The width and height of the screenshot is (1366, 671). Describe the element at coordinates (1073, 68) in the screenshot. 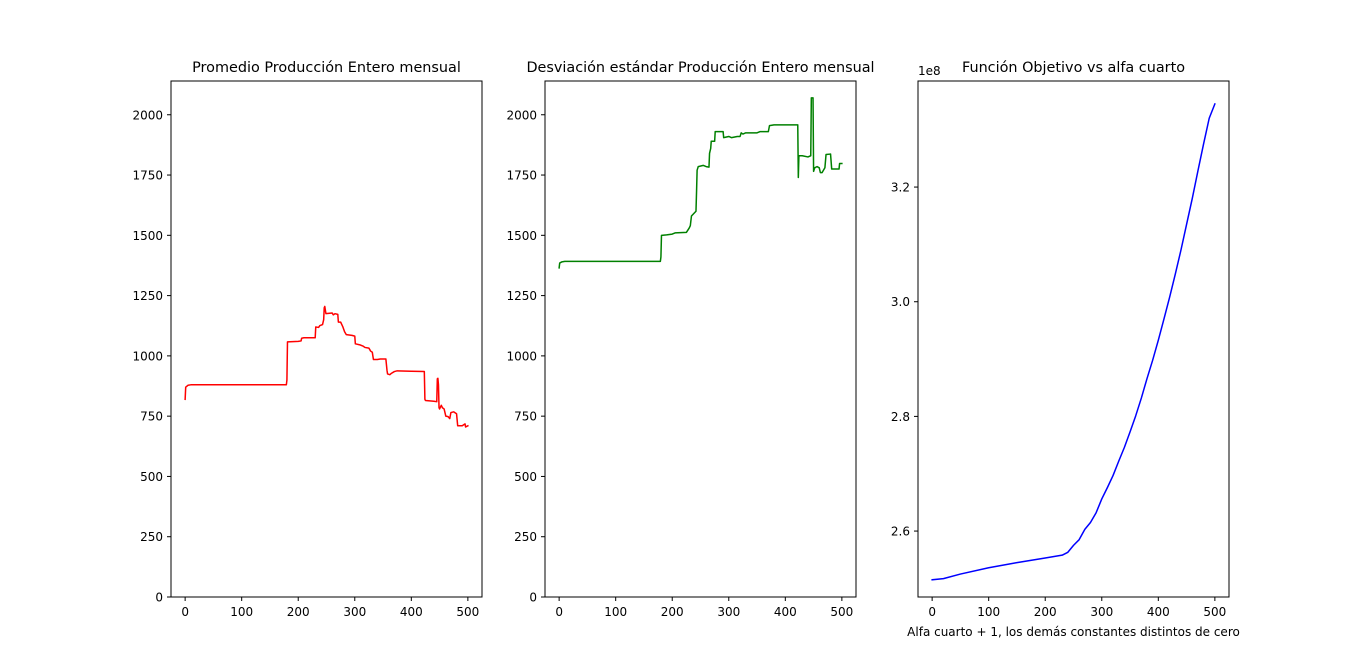

I see `chart-title: Función Objetivo vs alfa cuarto` at that location.